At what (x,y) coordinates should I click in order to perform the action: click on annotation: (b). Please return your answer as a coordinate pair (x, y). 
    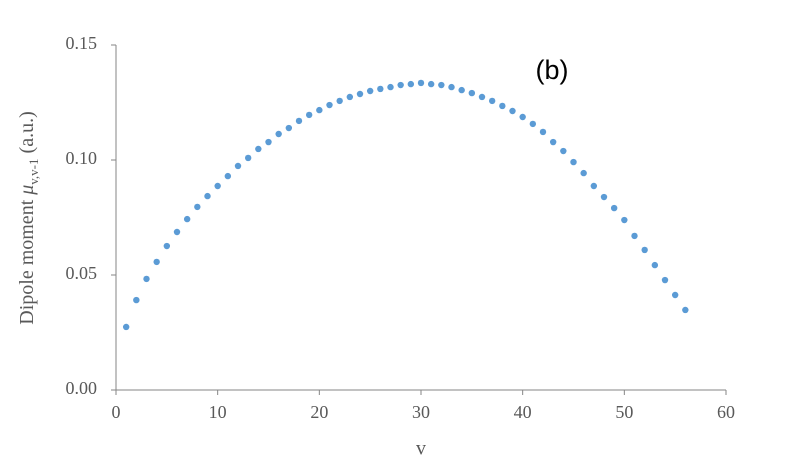
    Looking at the image, I should click on (552, 70).